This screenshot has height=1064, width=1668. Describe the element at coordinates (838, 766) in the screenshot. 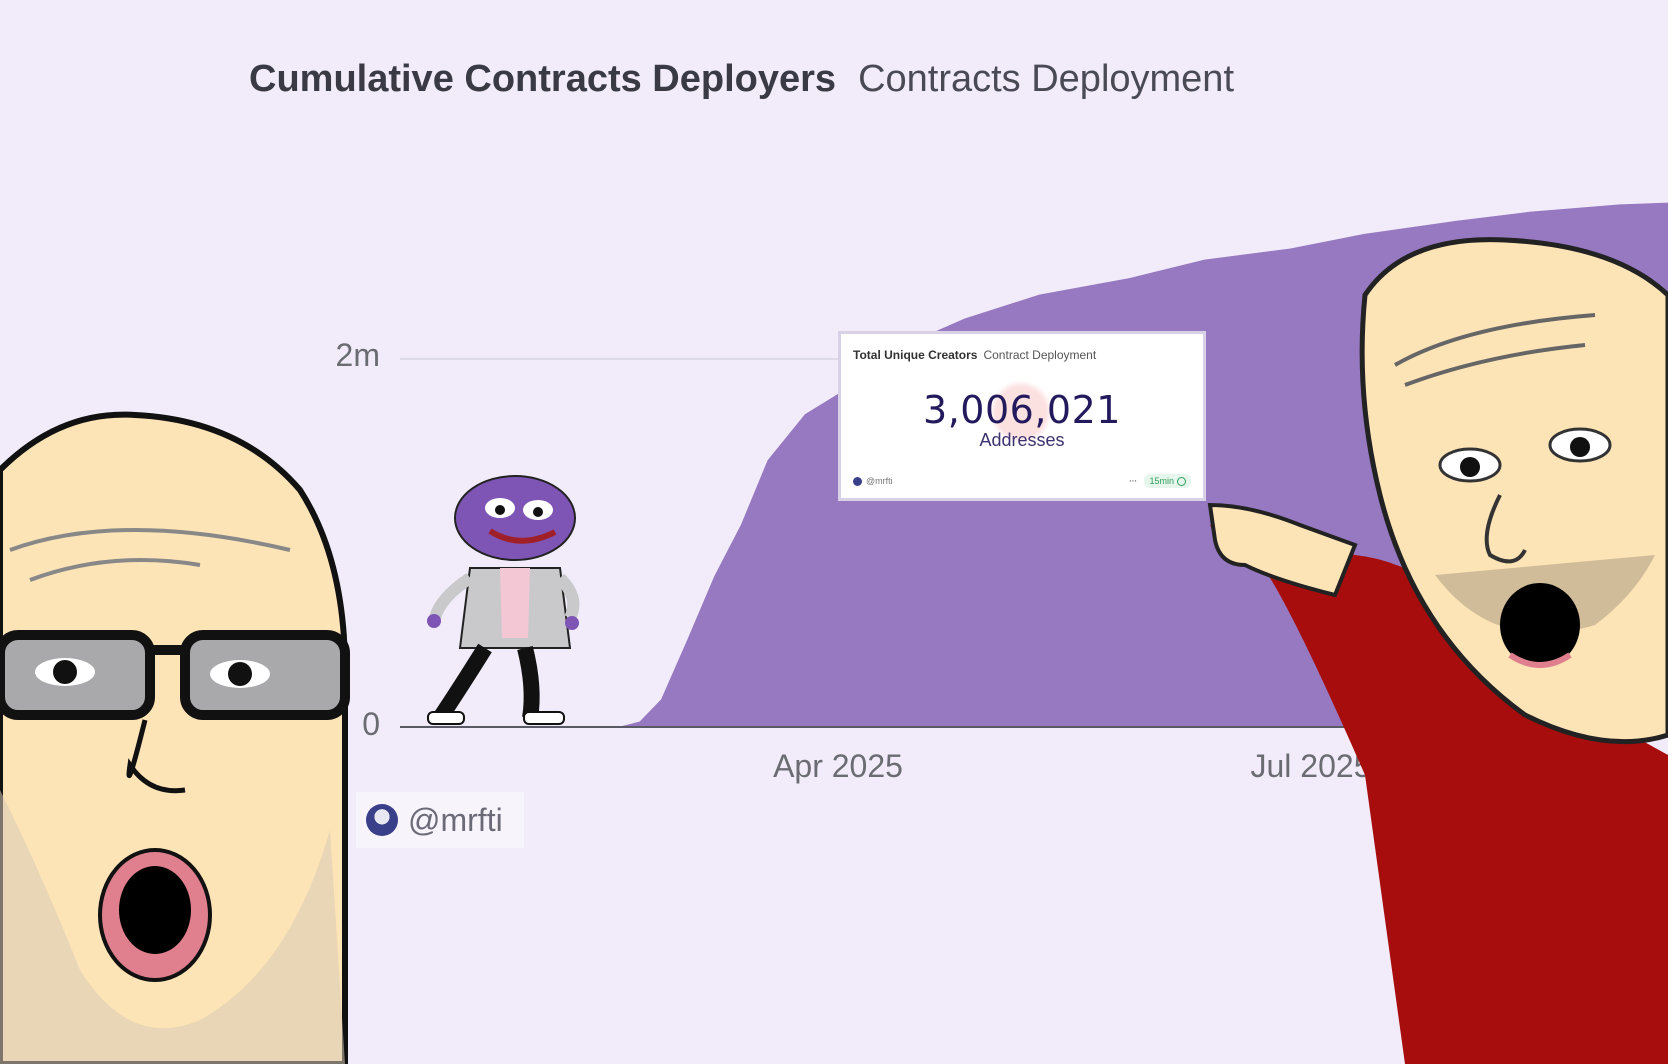

I see `x-tick-label: Apr 2025` at that location.